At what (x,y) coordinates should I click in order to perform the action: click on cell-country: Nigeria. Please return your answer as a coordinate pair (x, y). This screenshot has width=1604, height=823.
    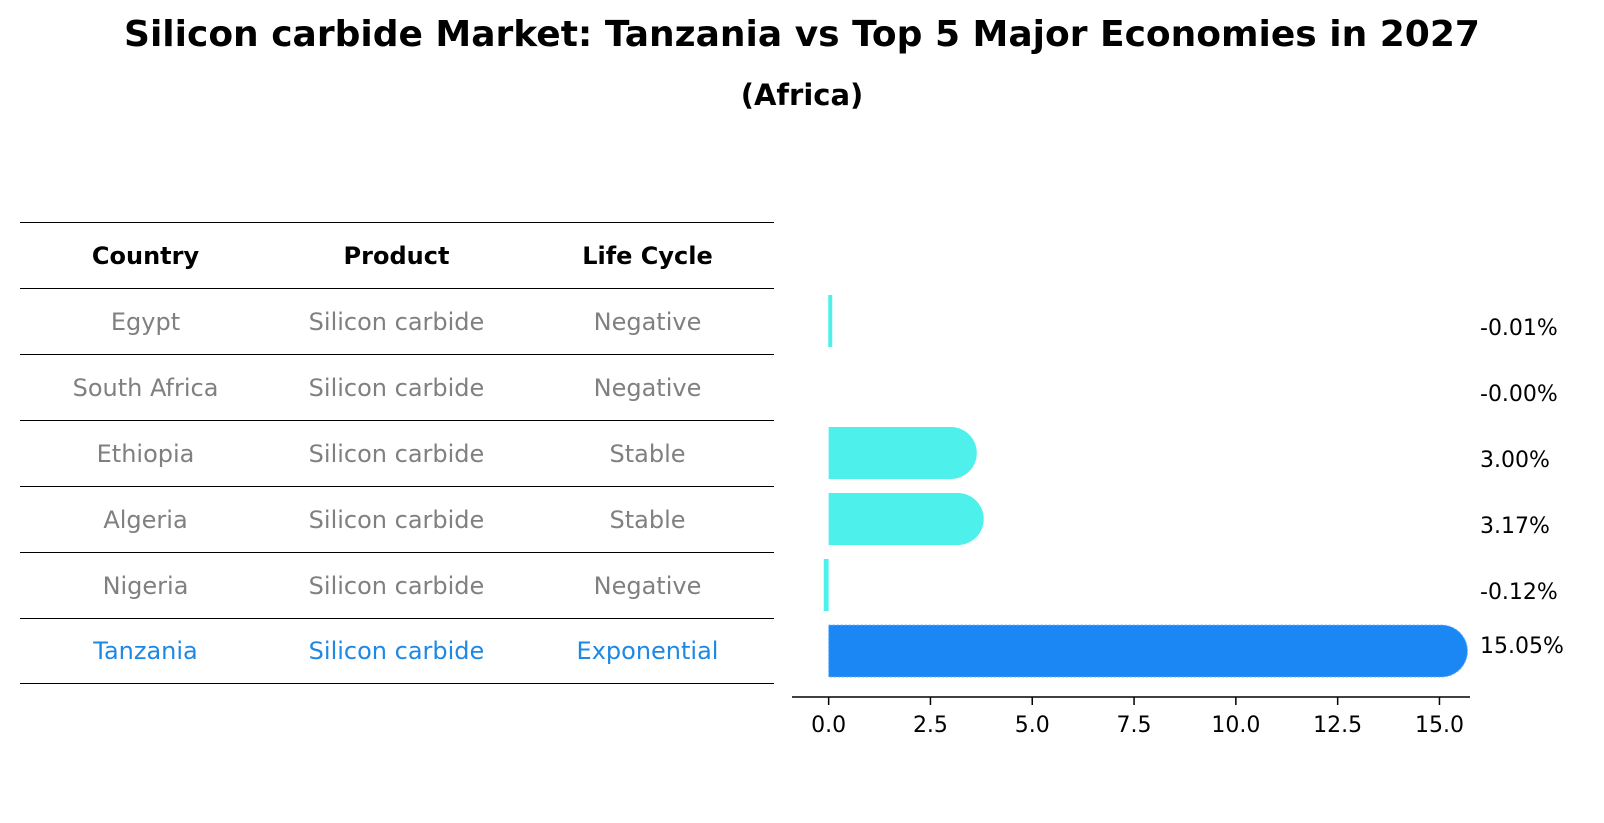
    Looking at the image, I should click on (145, 585).